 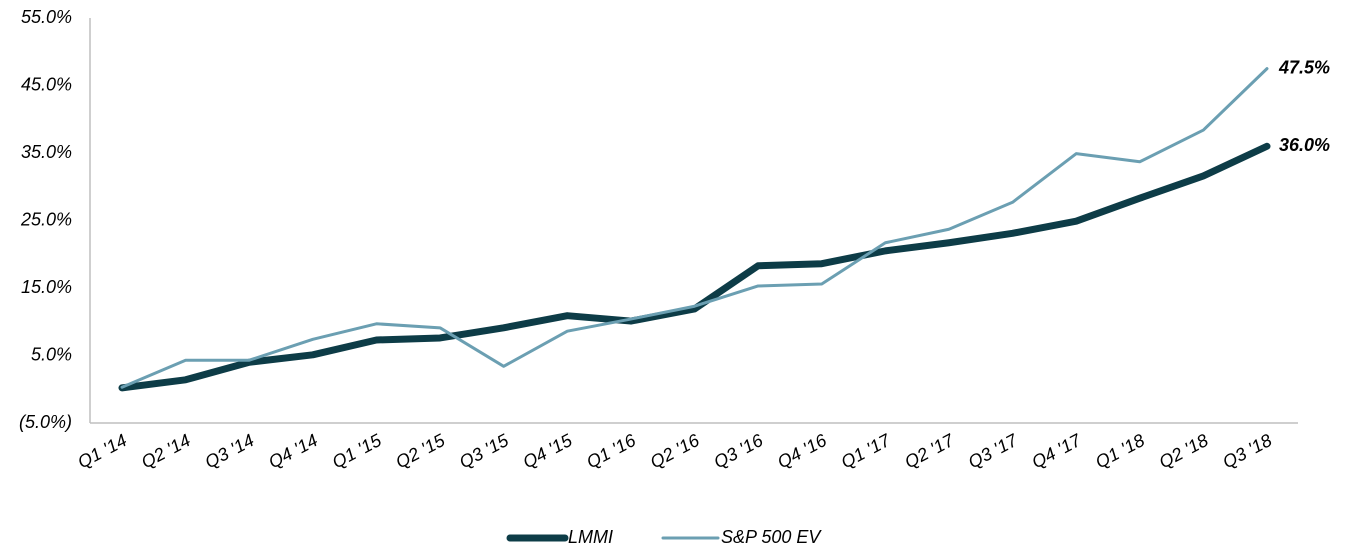 I want to click on x-tick-label: Q2 '16, so click(x=675, y=451).